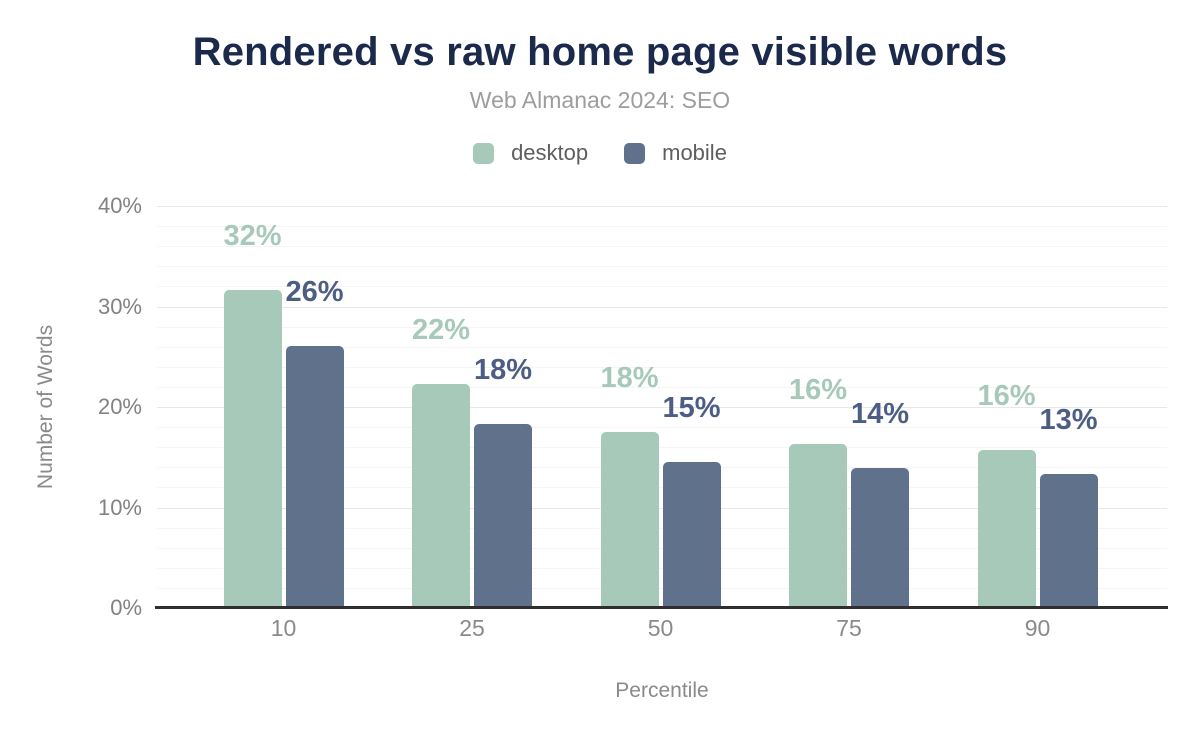 Image resolution: width=1200 pixels, height=742 pixels. I want to click on y-tick-label: 40%, so click(119, 205).